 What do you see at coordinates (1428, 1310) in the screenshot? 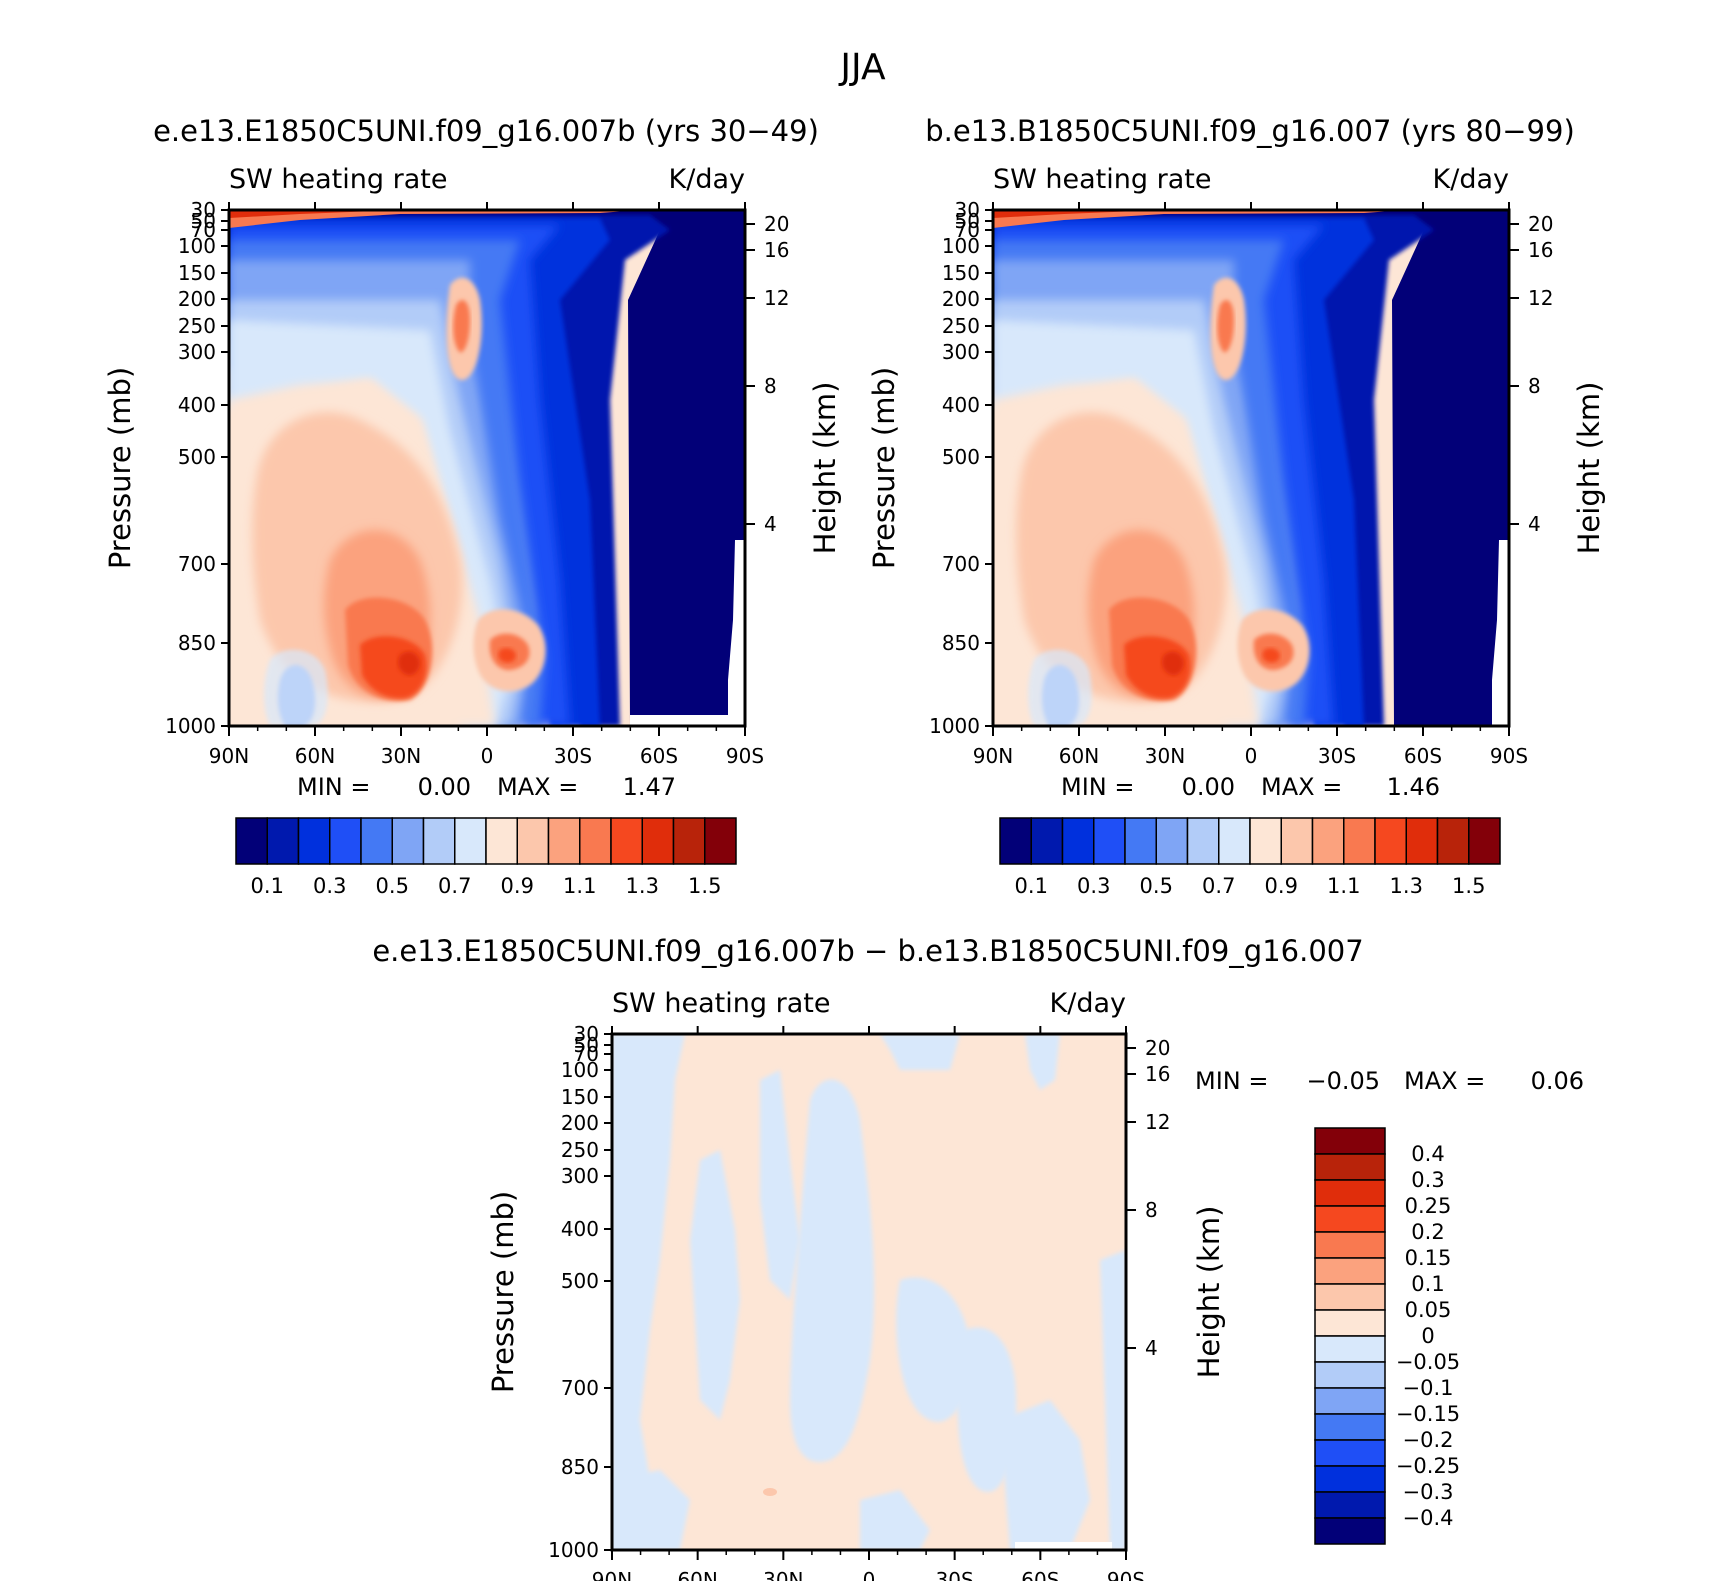
I see `colorbar-label: 0.05` at bounding box center [1428, 1310].